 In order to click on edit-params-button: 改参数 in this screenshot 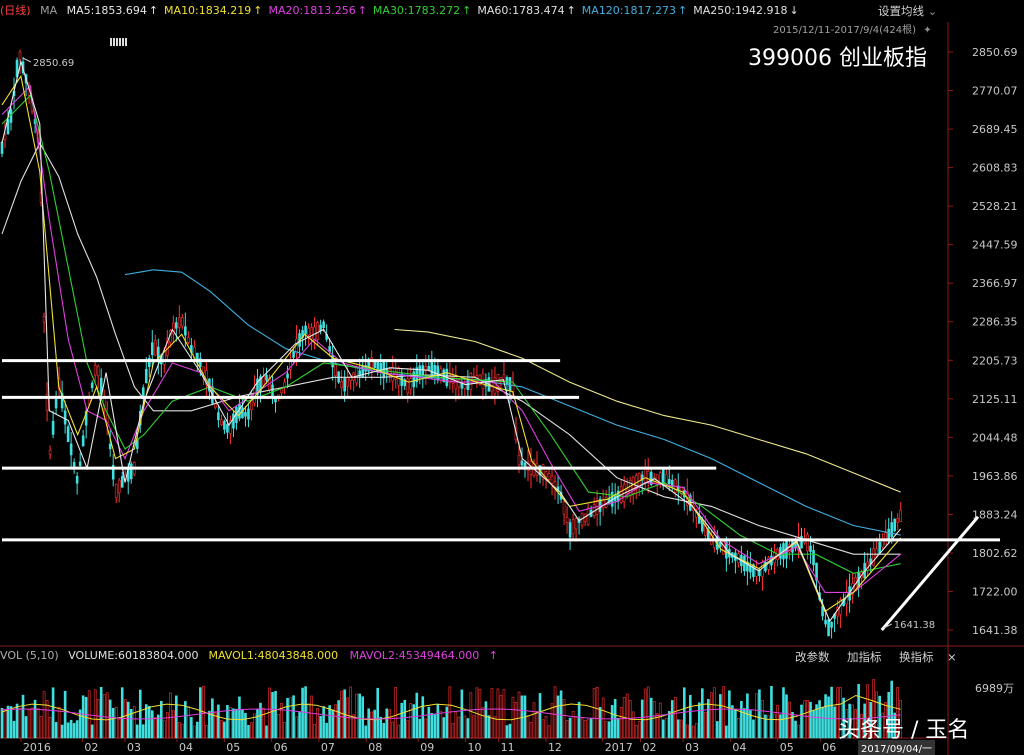, I will do `click(812, 657)`.